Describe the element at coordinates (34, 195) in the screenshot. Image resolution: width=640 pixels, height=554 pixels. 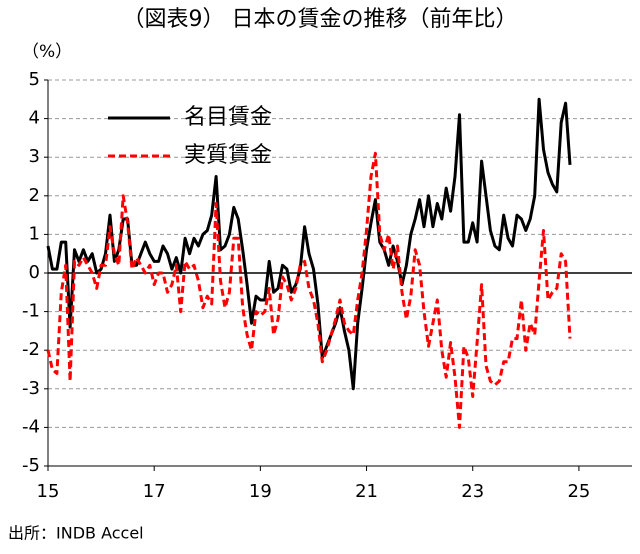
I see `y-tick-label: 2` at that location.